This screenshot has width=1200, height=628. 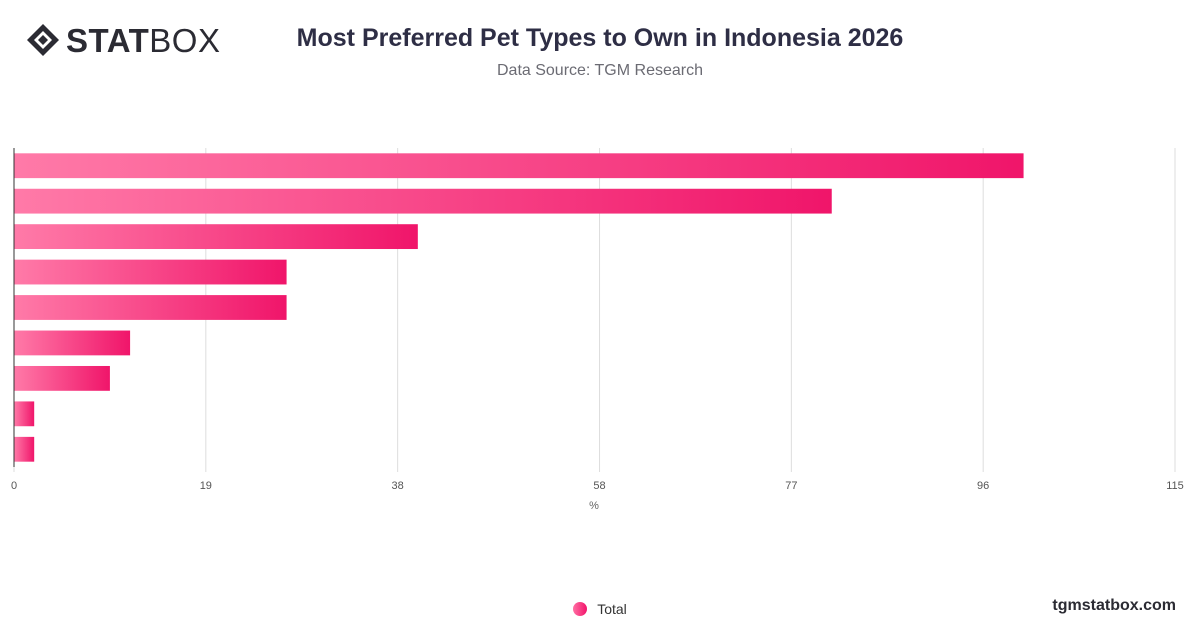 I want to click on x-tick-label: 38, so click(x=398, y=486).